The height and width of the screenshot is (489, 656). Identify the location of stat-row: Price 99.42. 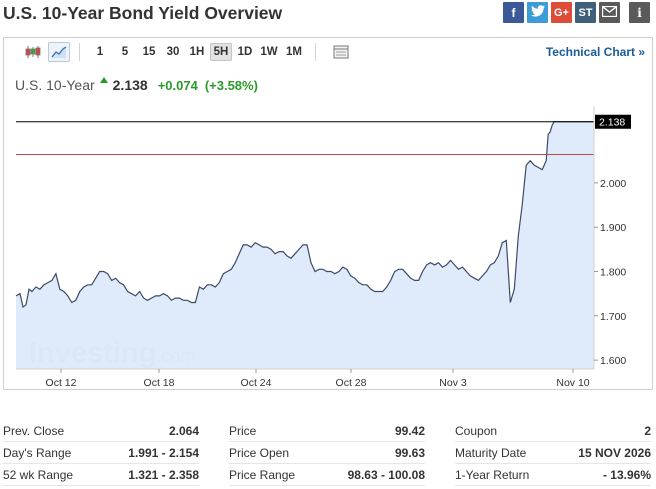
(327, 431).